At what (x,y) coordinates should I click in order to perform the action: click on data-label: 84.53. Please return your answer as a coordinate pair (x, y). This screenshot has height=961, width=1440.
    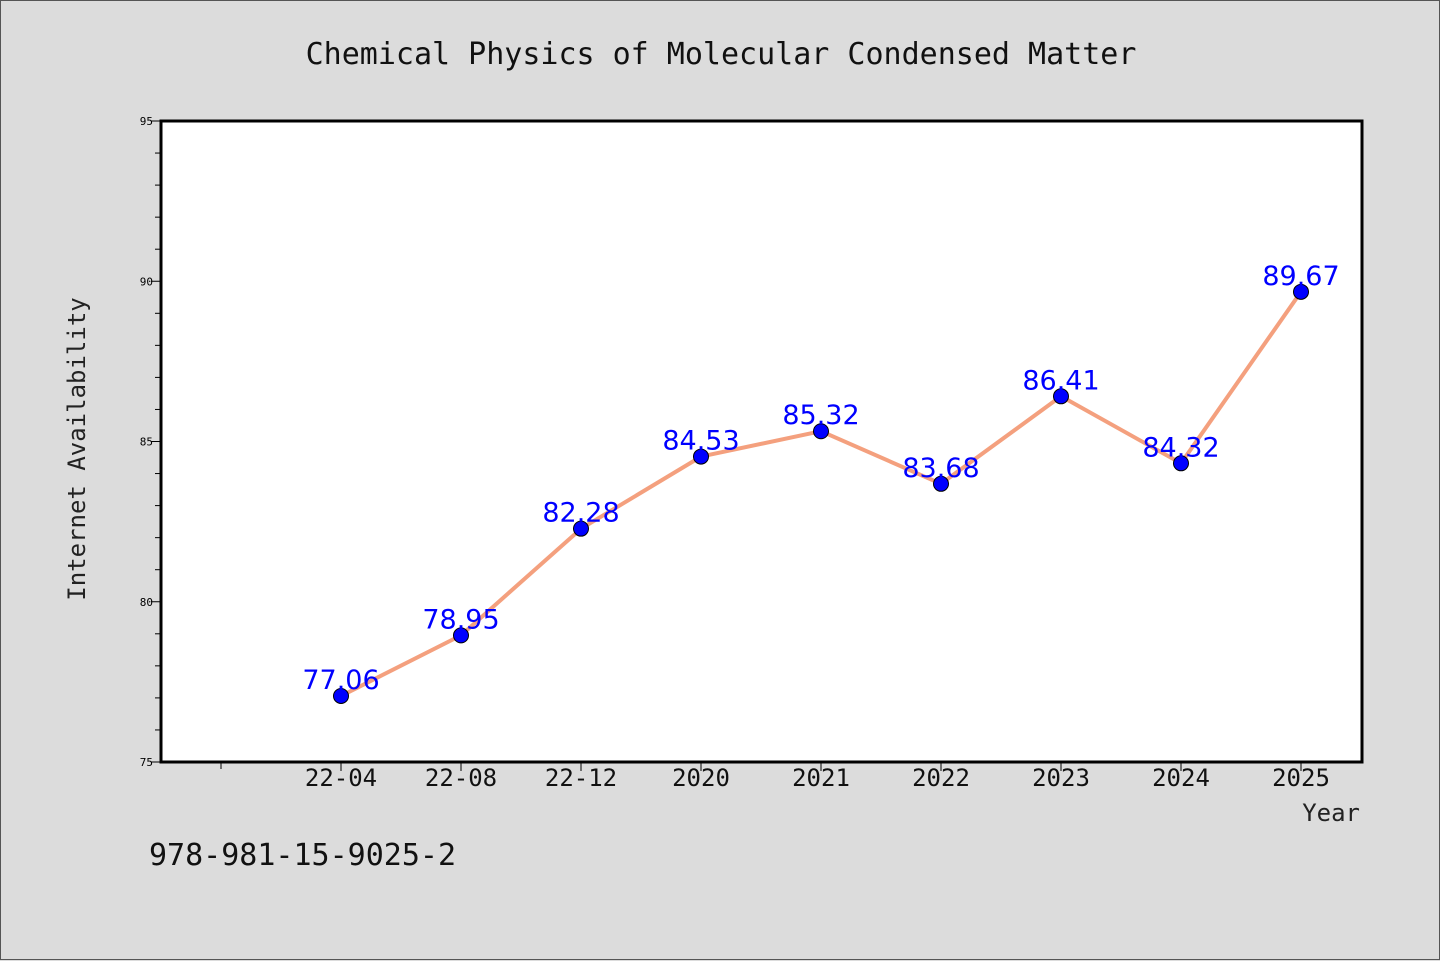
    Looking at the image, I should click on (700, 441).